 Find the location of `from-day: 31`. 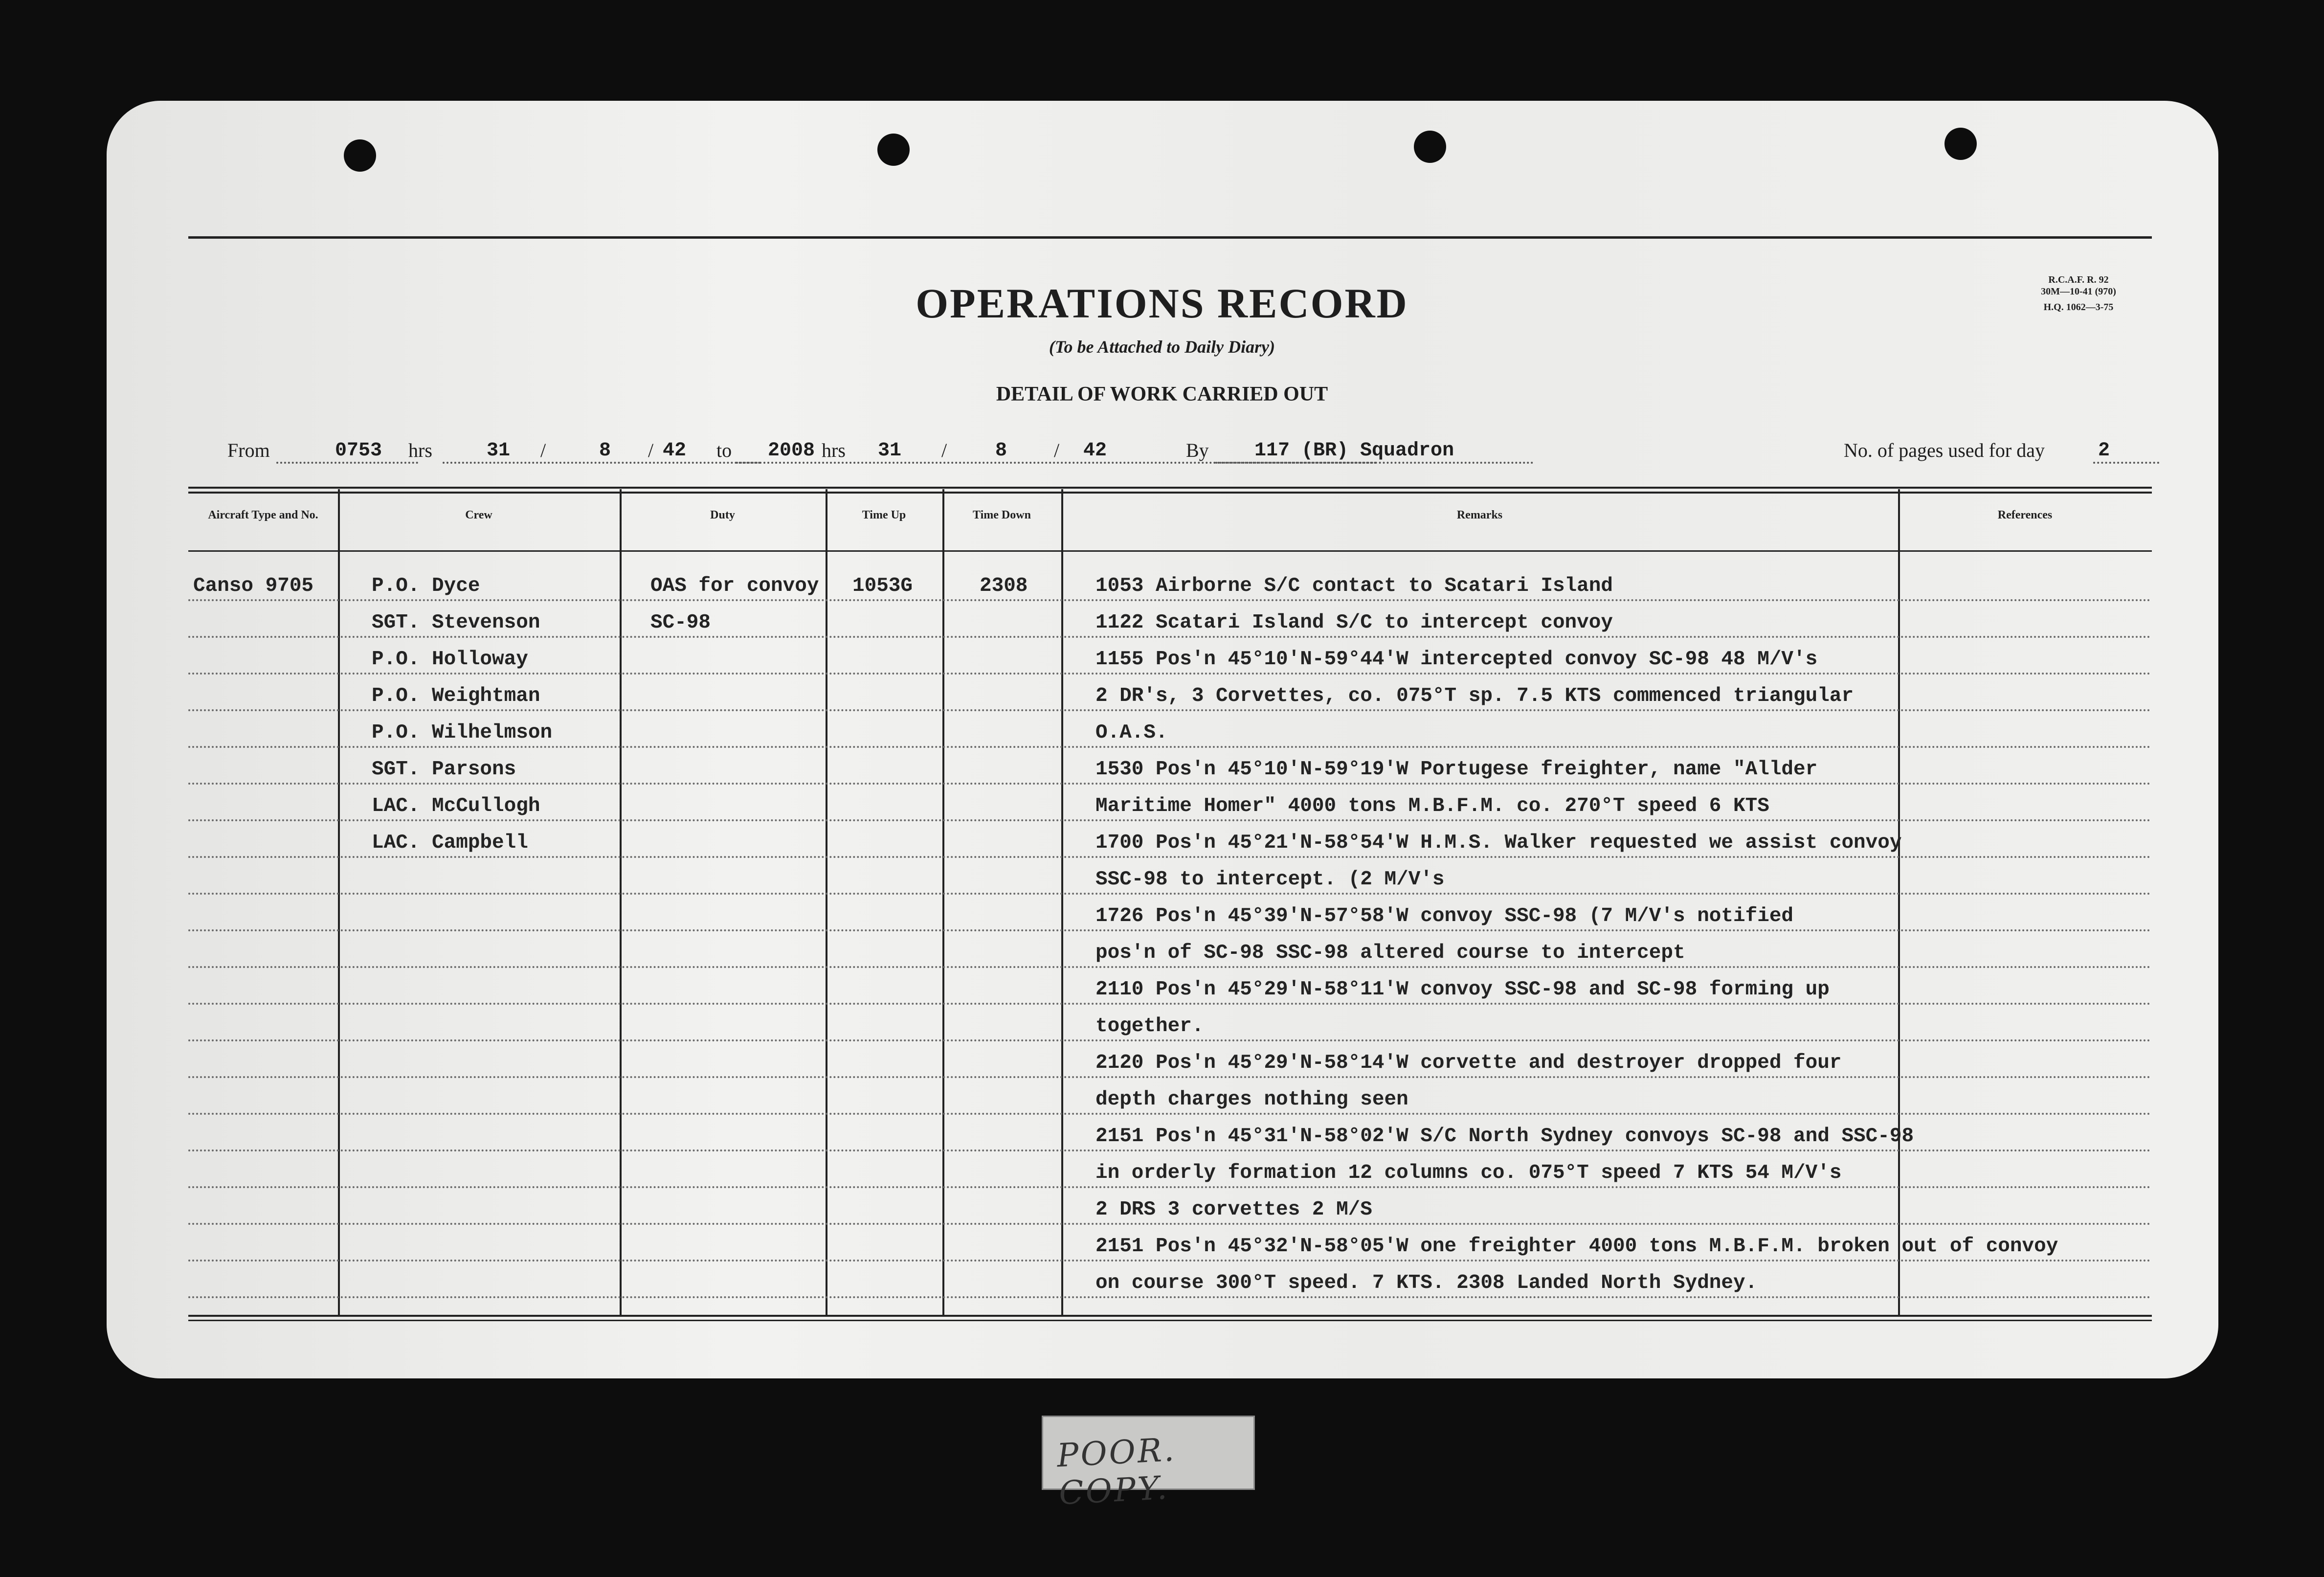

from-day: 31 is located at coordinates (499, 451).